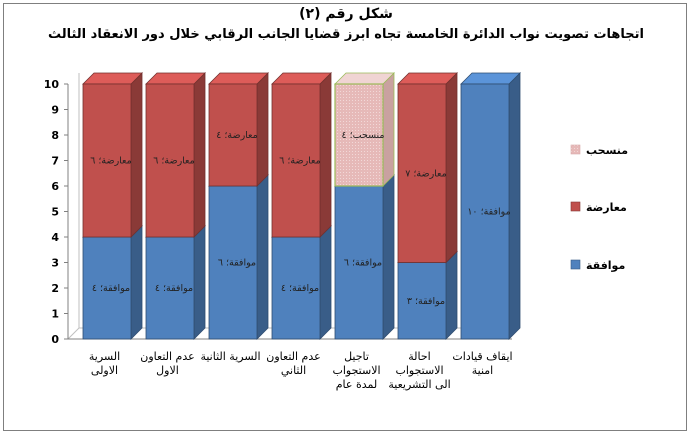  I want to click on legend-label: موافقة, so click(605, 265).